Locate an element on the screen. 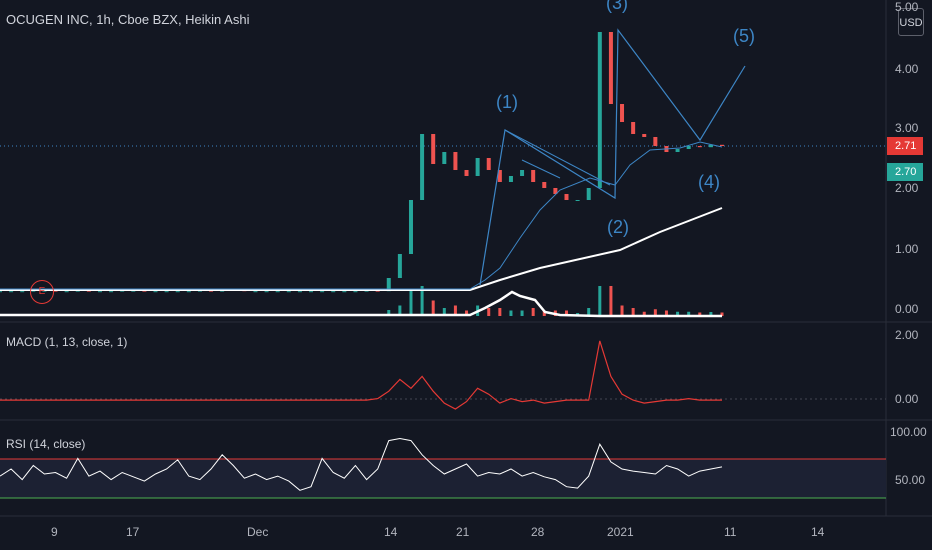 The width and height of the screenshot is (932, 550). rsi-label: RSI (14, close) is located at coordinates (46, 444).